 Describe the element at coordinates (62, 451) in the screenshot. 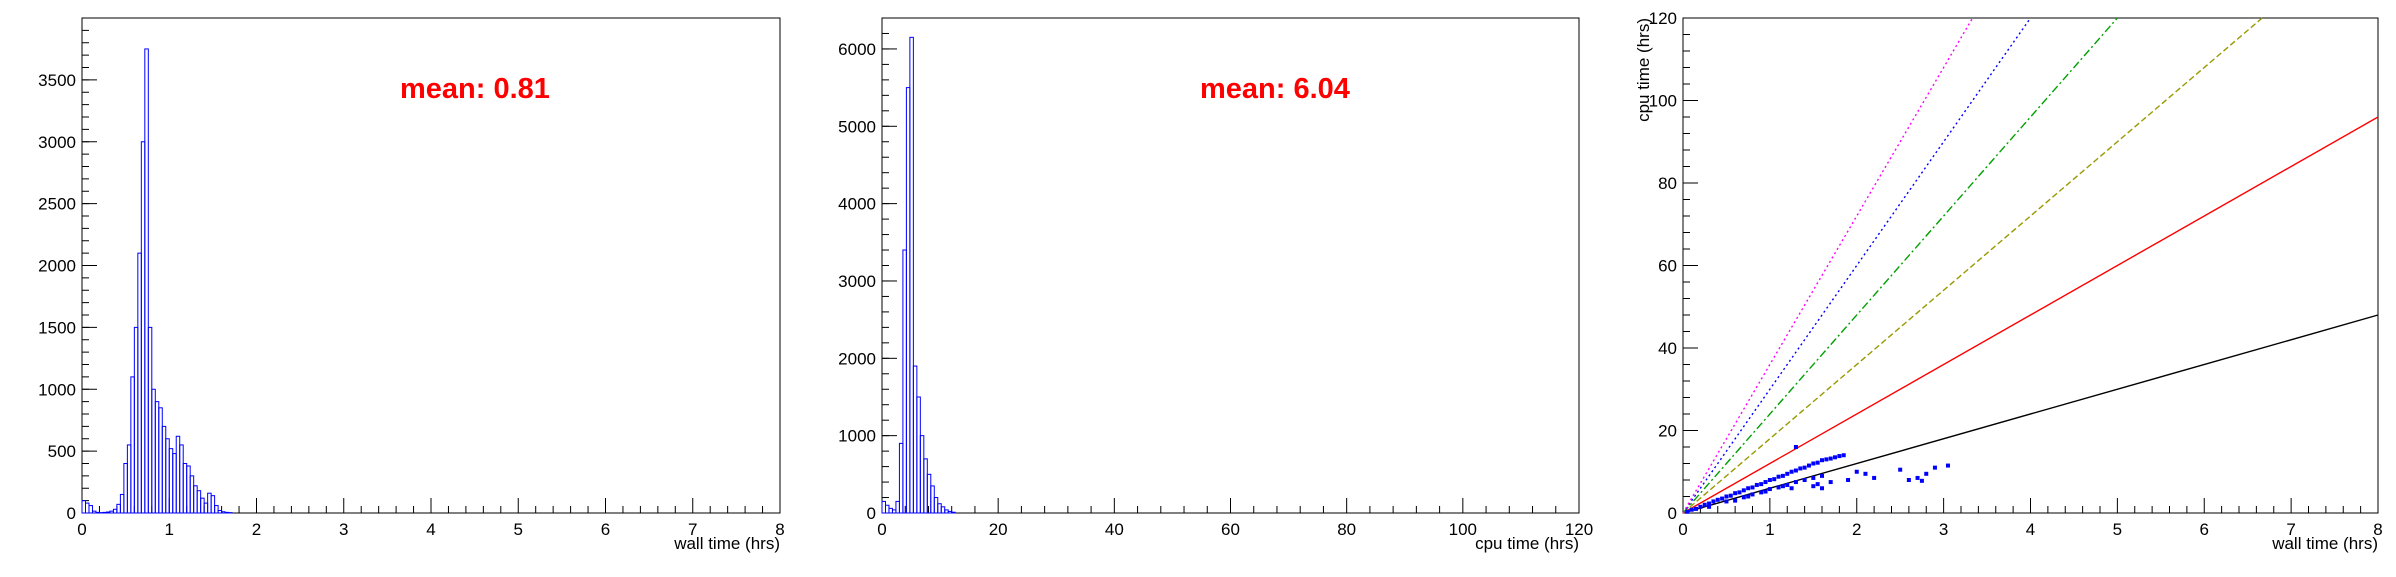

I see `y-tick-label: 500` at that location.